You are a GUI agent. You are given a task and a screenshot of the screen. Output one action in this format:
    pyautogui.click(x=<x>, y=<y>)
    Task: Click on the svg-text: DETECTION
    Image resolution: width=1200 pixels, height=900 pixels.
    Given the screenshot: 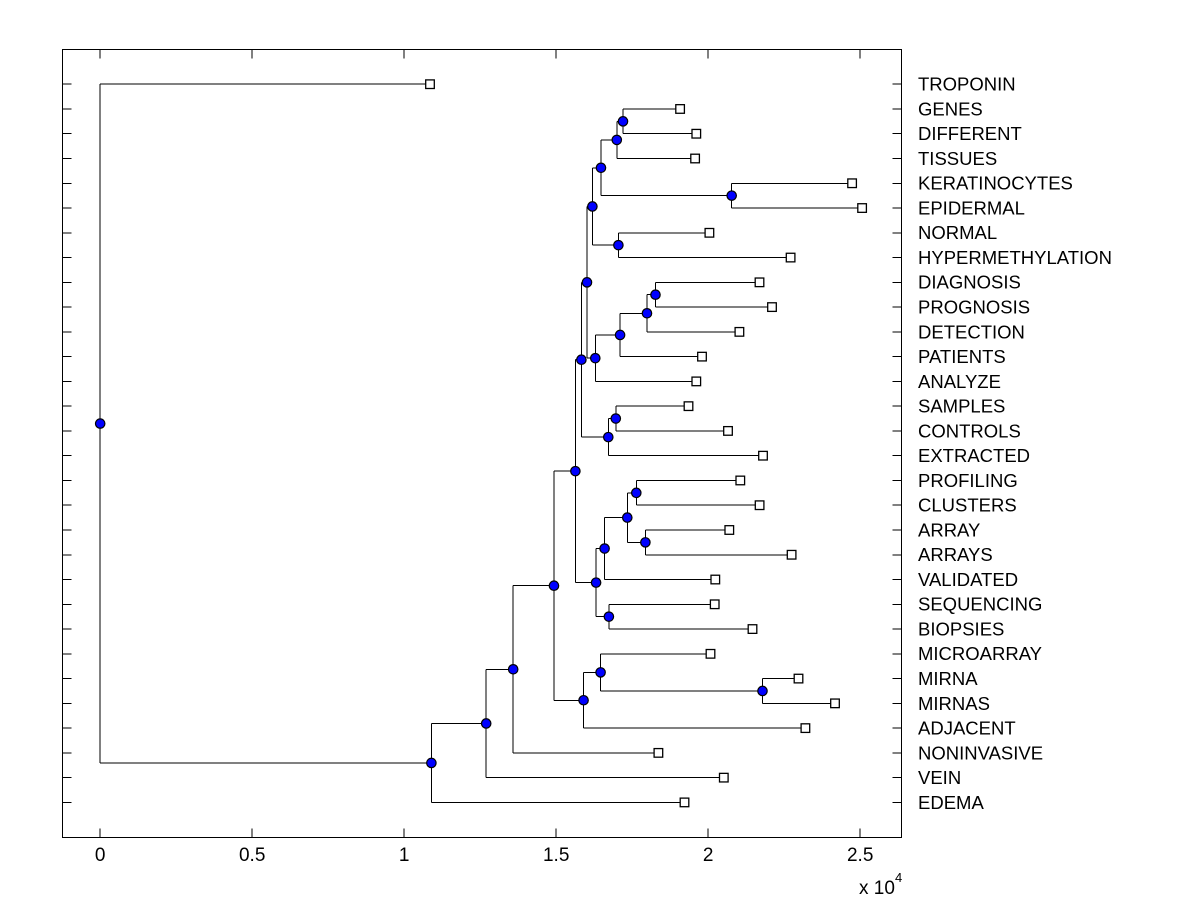 What is the action you would take?
    pyautogui.click(x=971, y=331)
    